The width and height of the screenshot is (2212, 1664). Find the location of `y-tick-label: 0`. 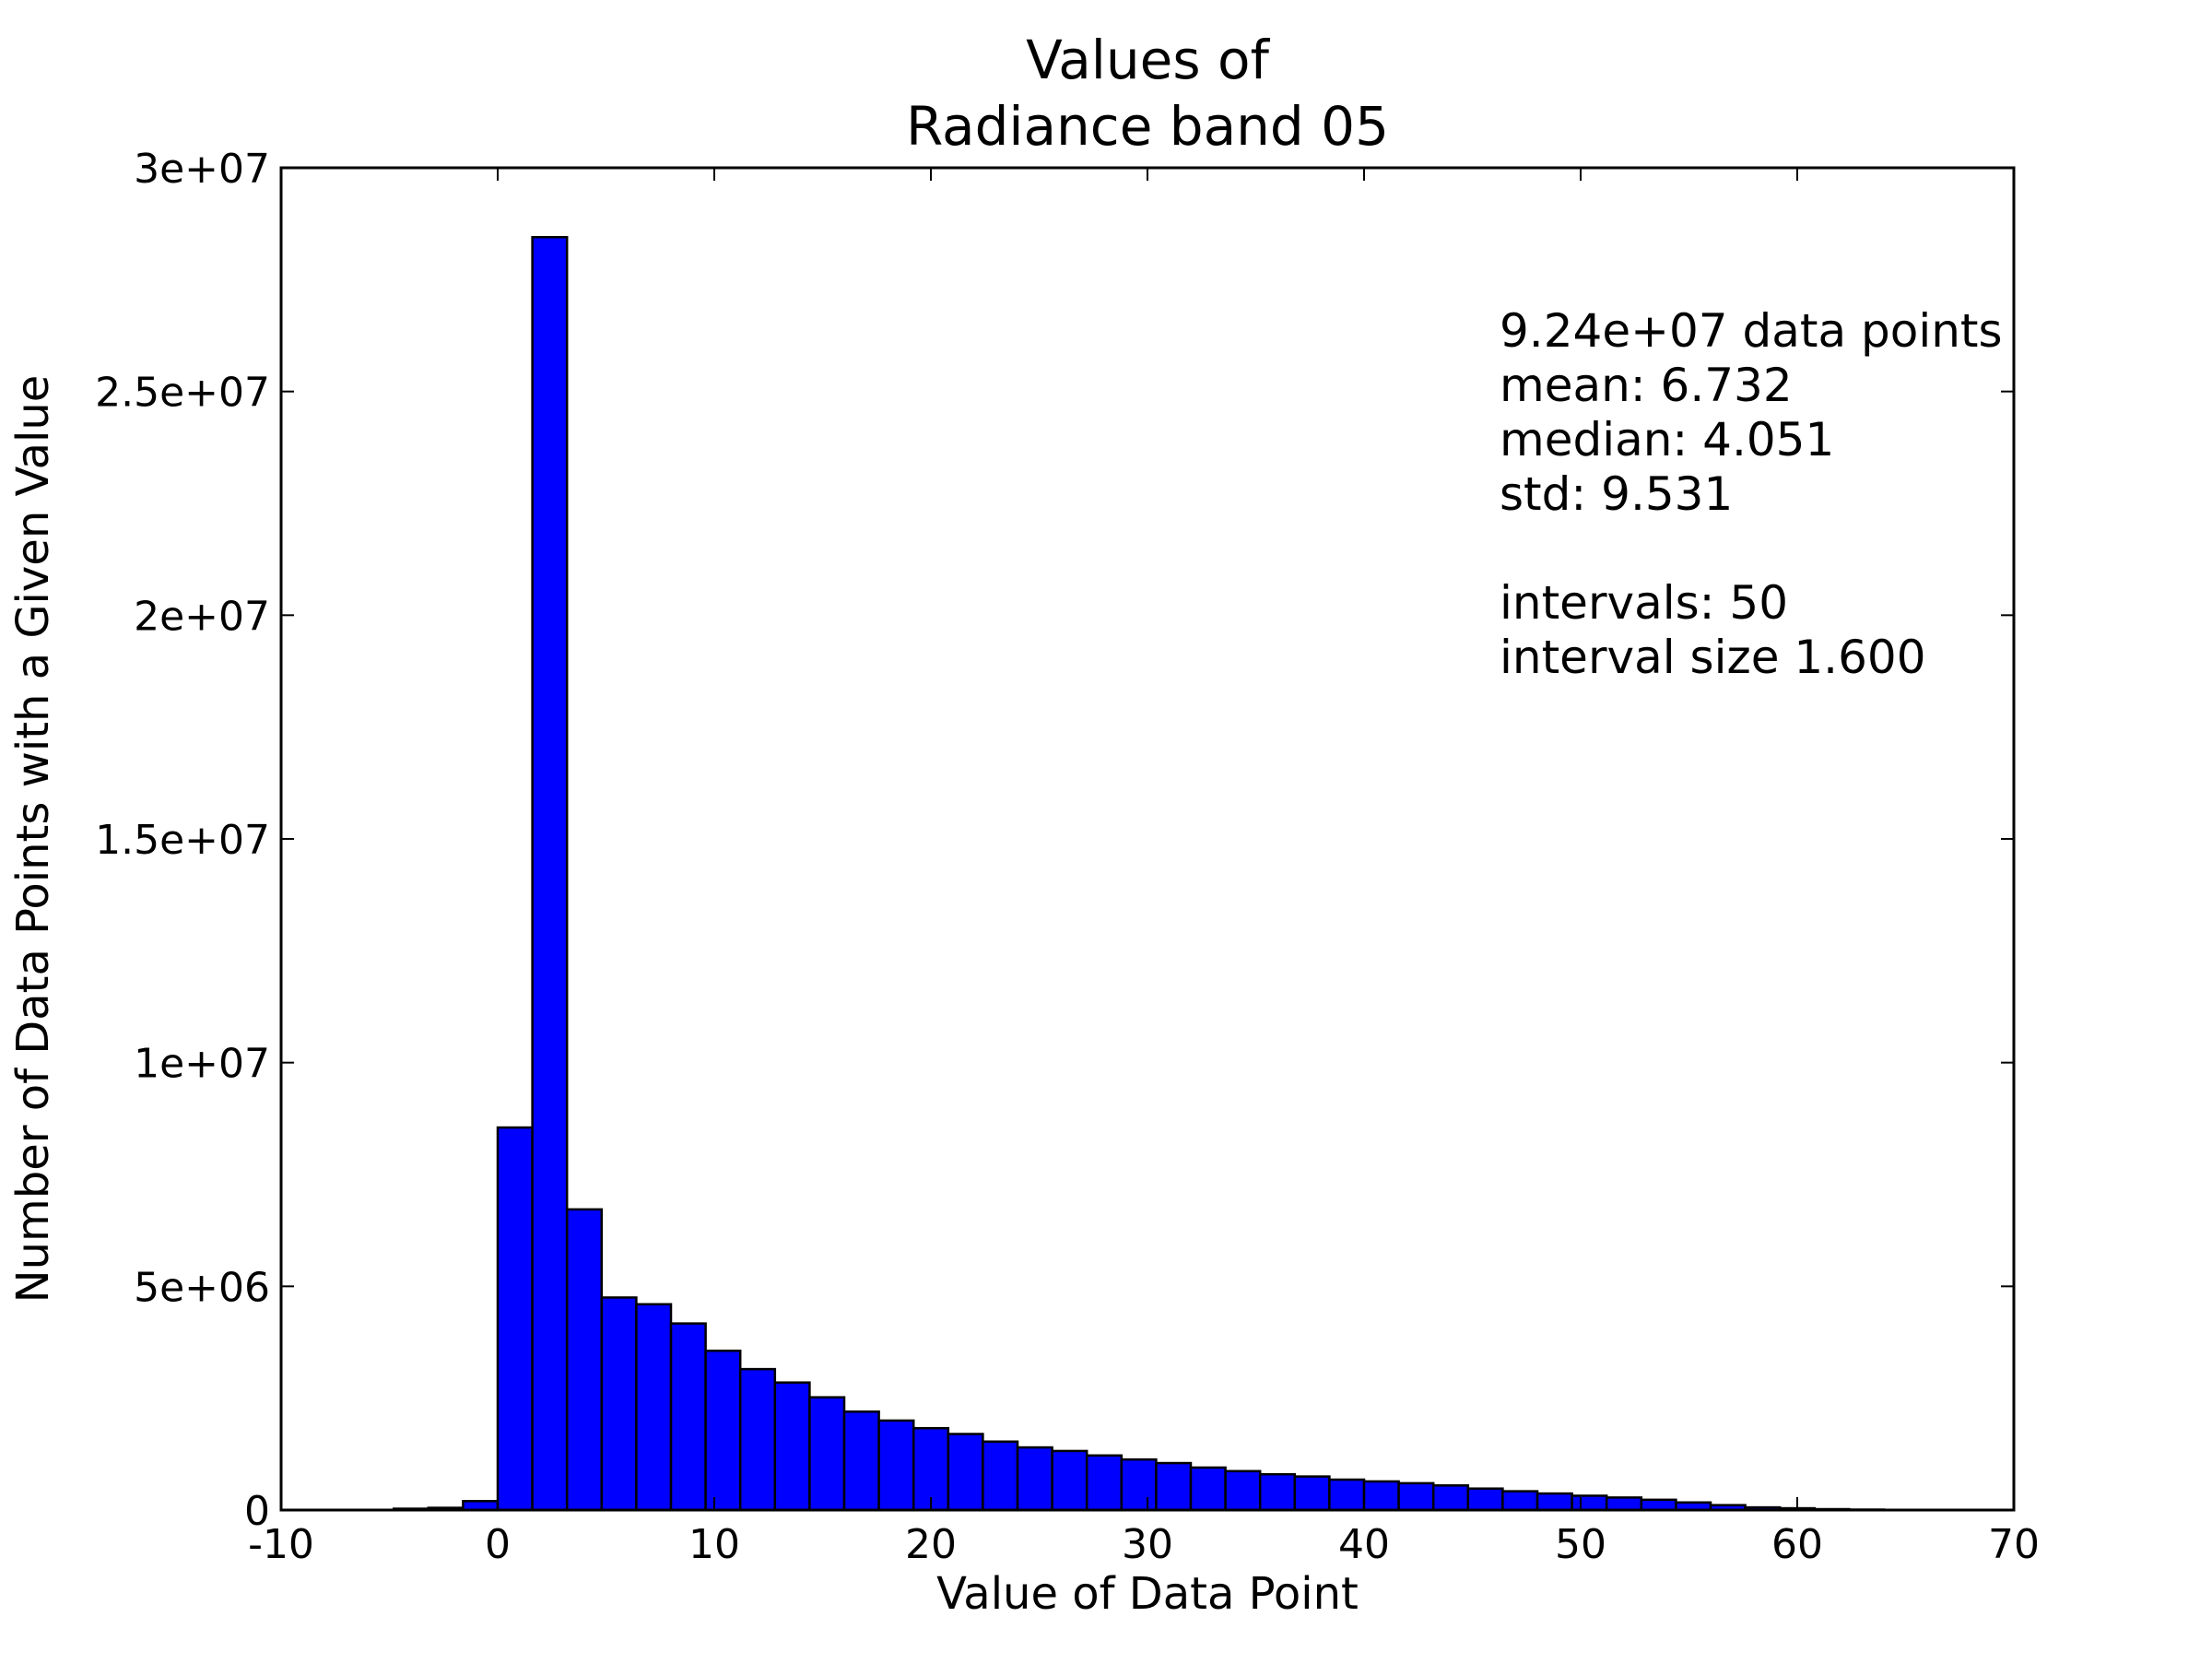

y-tick-label: 0 is located at coordinates (257, 1511).